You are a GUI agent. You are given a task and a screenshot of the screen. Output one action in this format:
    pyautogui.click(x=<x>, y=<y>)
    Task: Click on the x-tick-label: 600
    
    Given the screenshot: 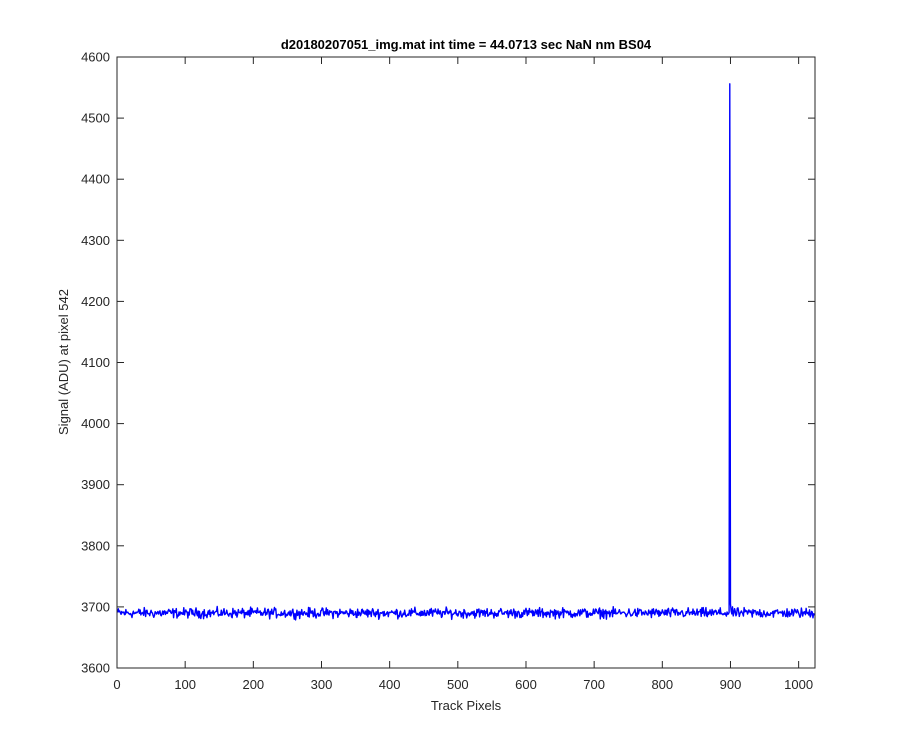 What is the action you would take?
    pyautogui.click(x=526, y=684)
    